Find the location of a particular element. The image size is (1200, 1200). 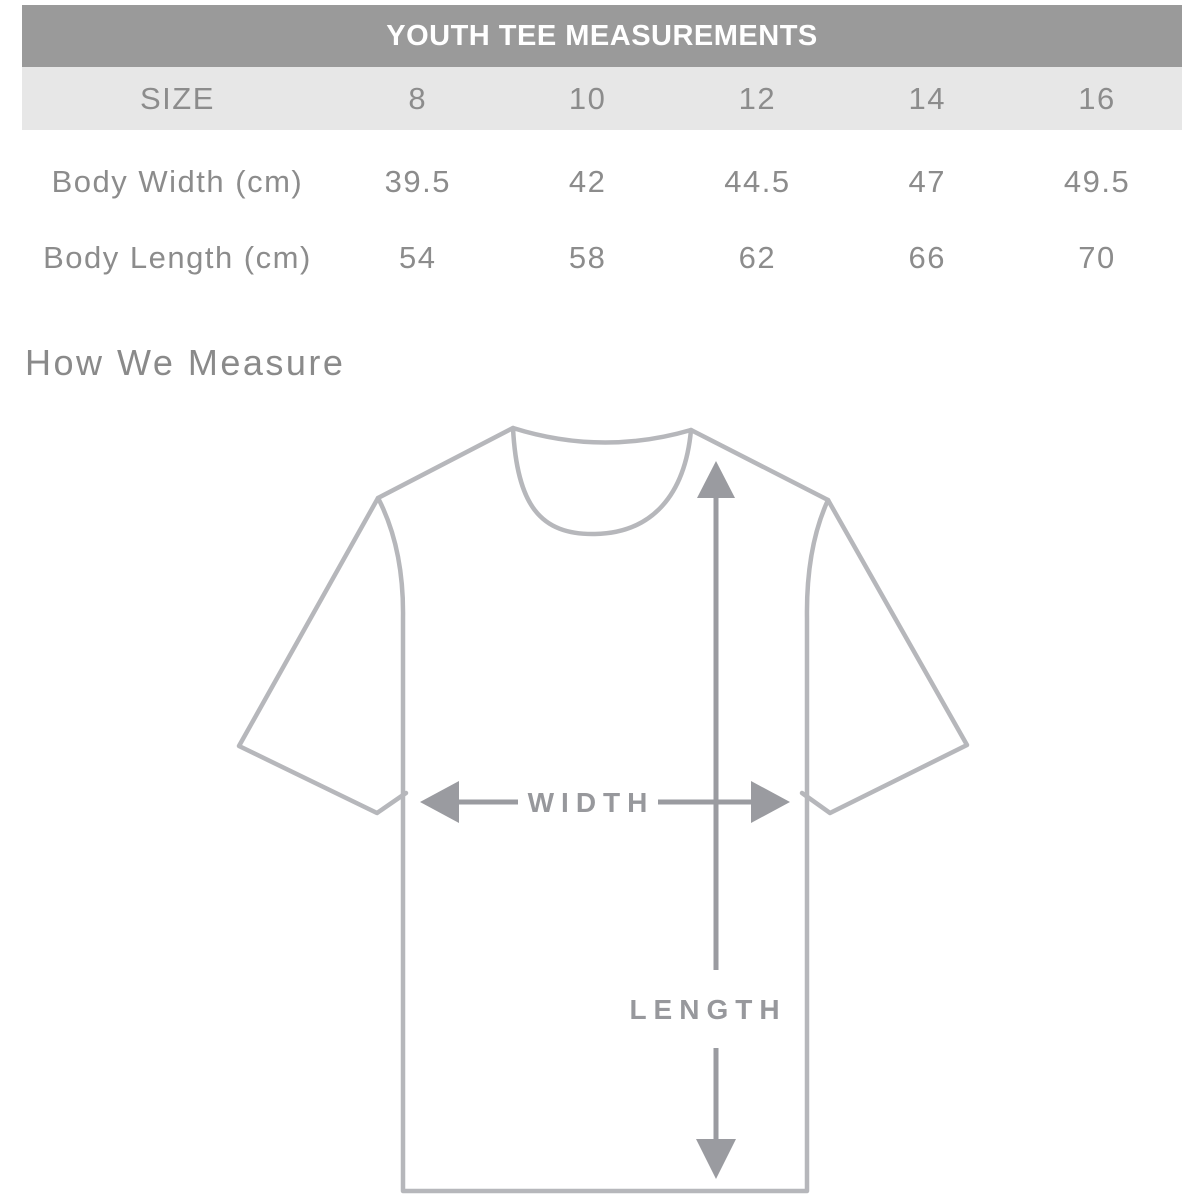

tshirt-front-neckline is located at coordinates (602, 481).